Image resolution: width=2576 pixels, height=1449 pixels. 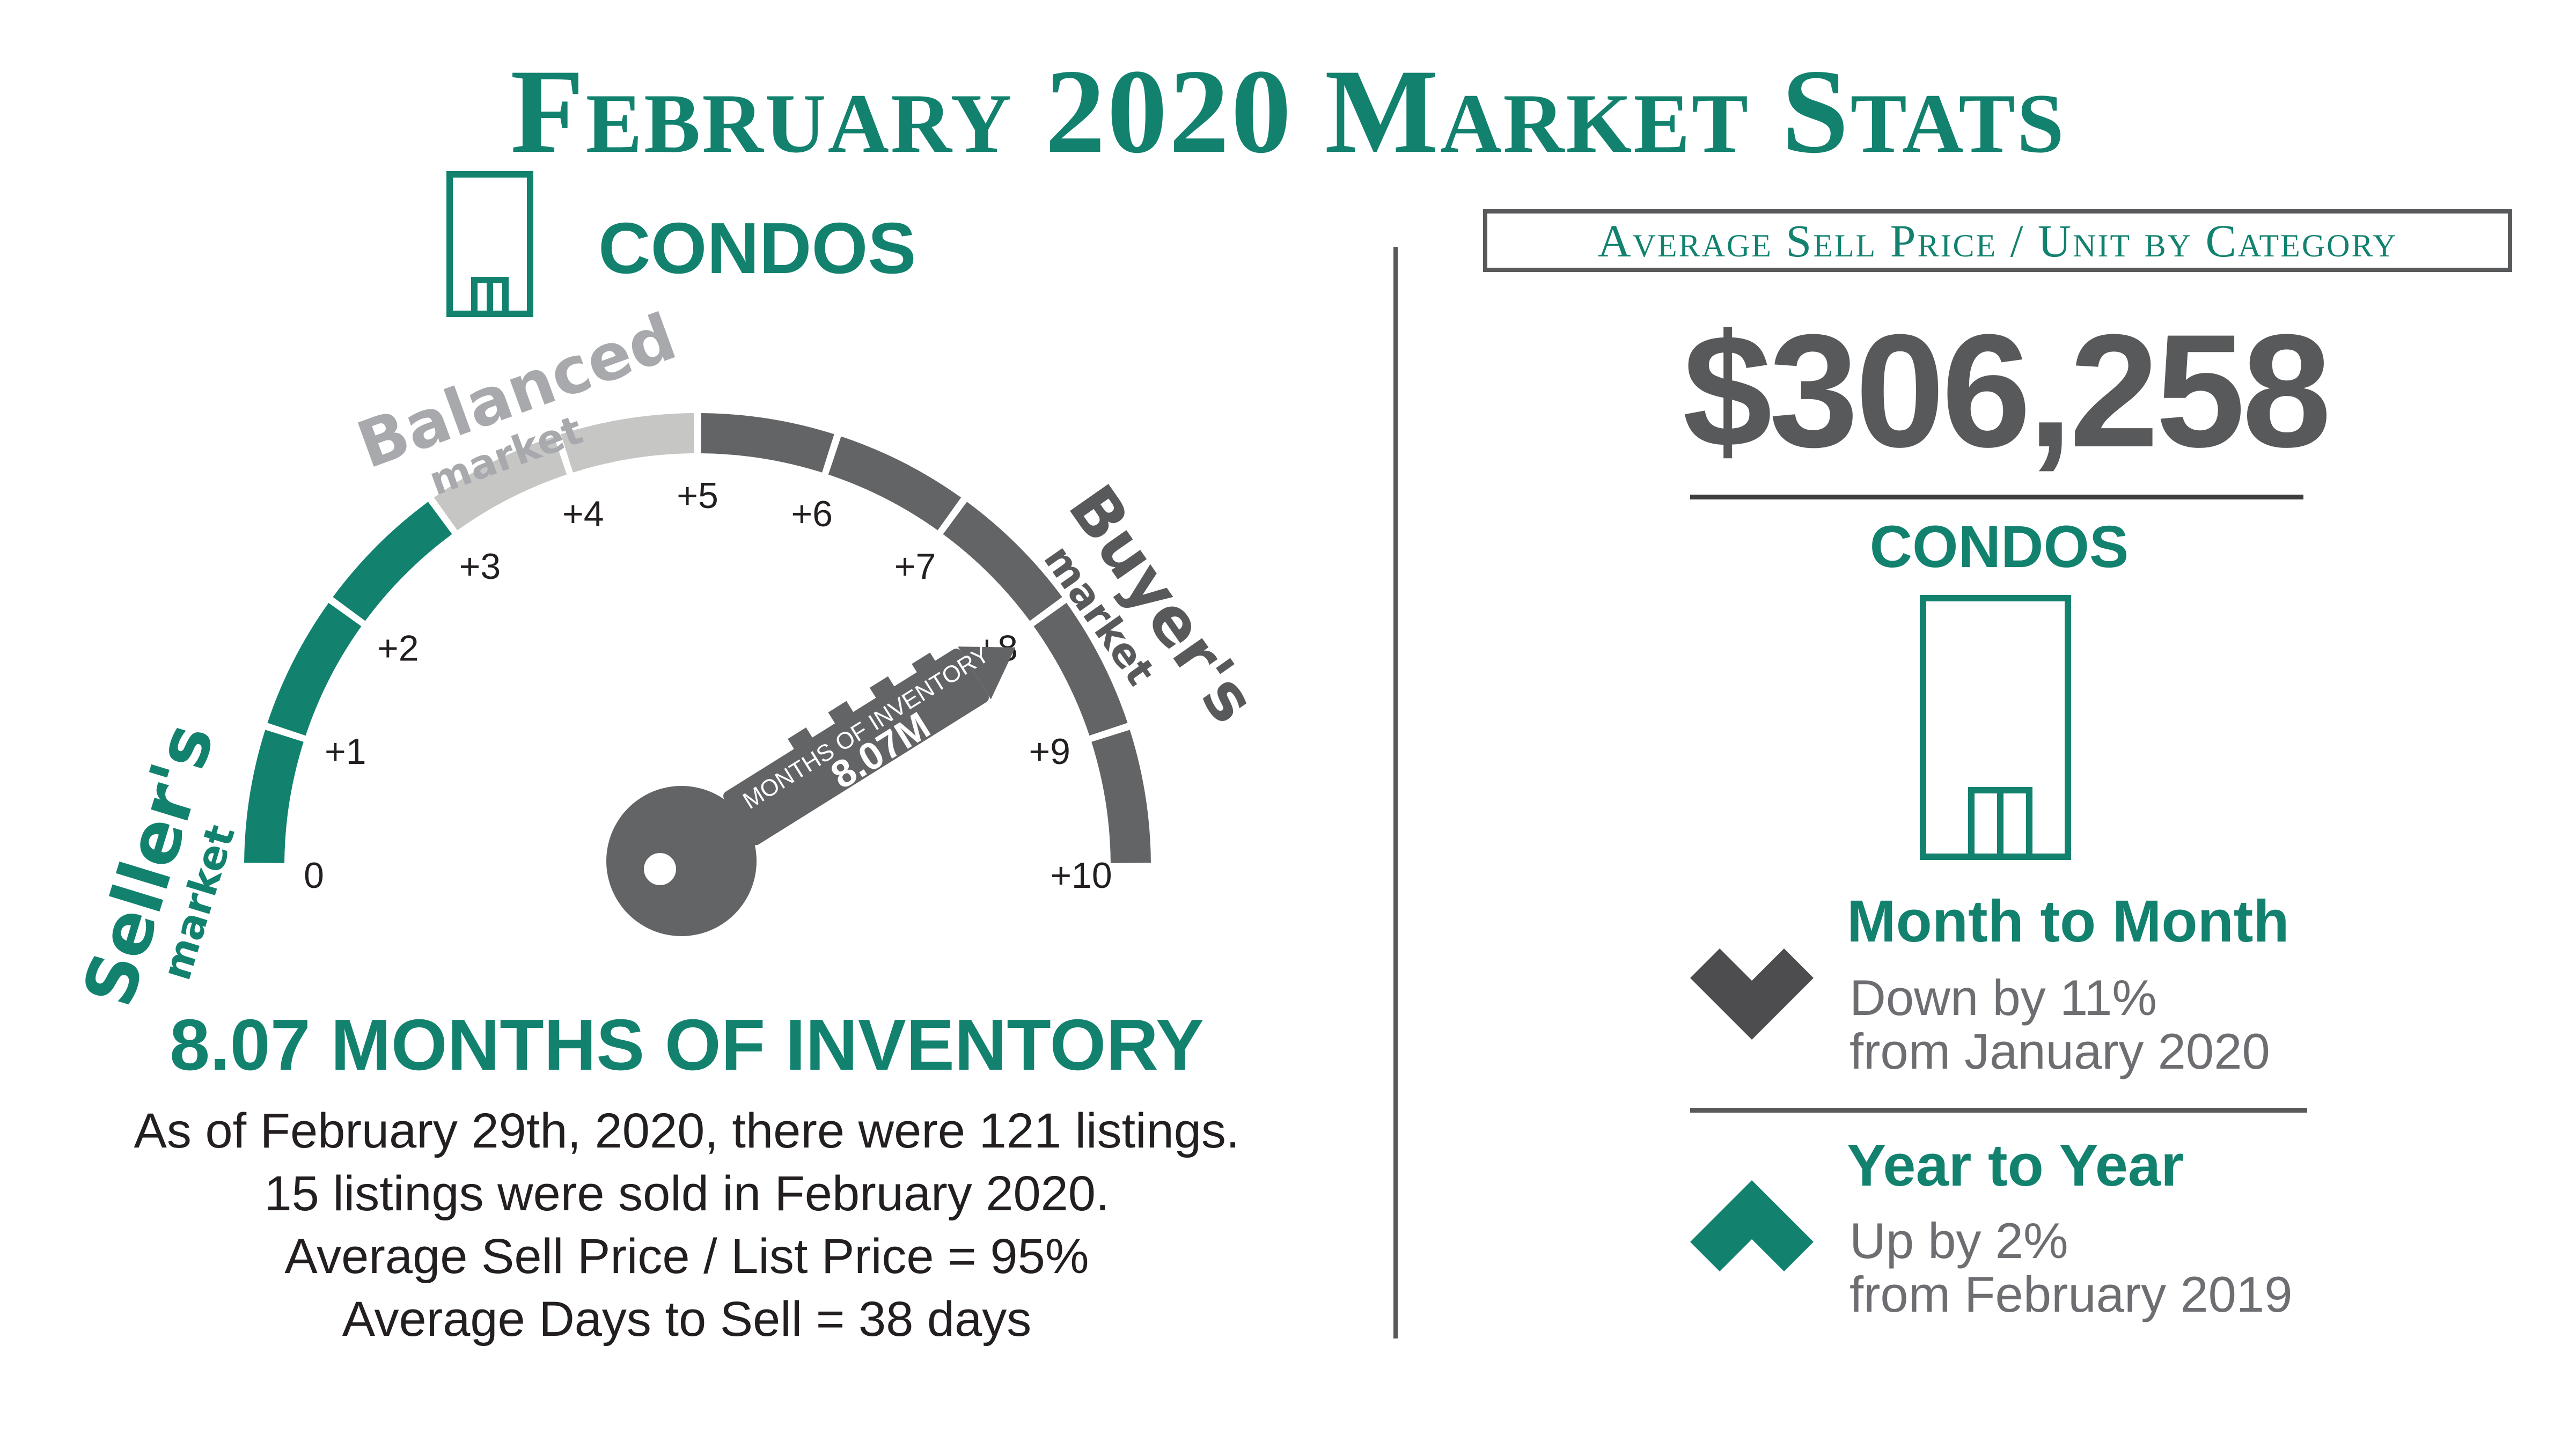 What do you see at coordinates (812, 514) in the screenshot?
I see `gauge-tick-label: +6` at bounding box center [812, 514].